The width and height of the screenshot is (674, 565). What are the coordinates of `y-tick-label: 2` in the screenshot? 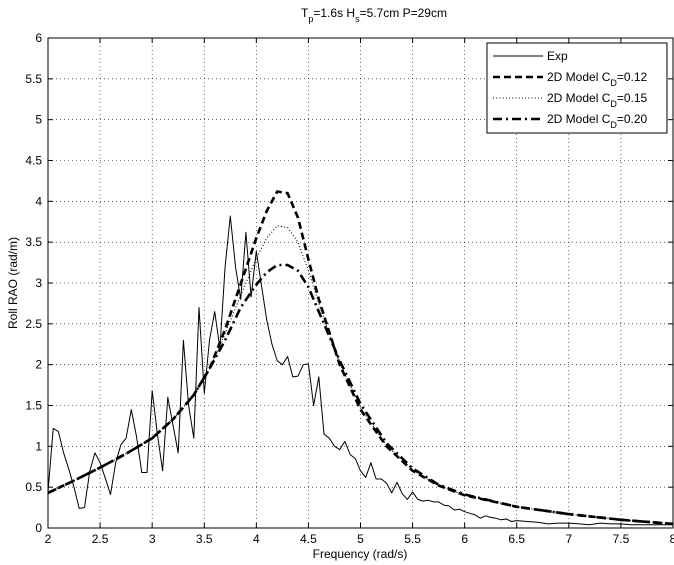 It's located at (38, 365).